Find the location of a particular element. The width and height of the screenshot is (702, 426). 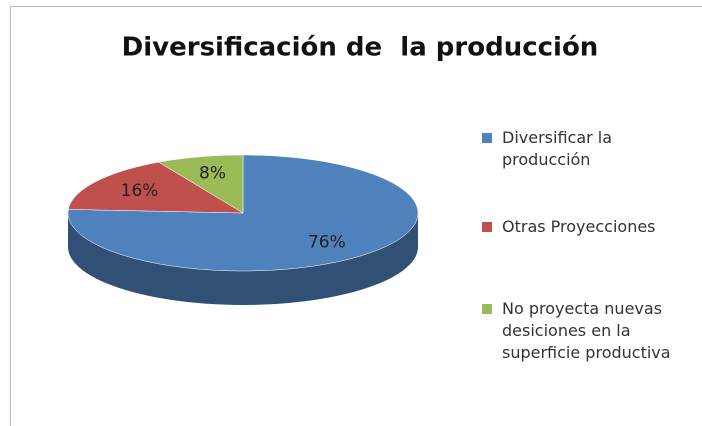

legend-label: Diversificar la producción is located at coordinates (557, 148).